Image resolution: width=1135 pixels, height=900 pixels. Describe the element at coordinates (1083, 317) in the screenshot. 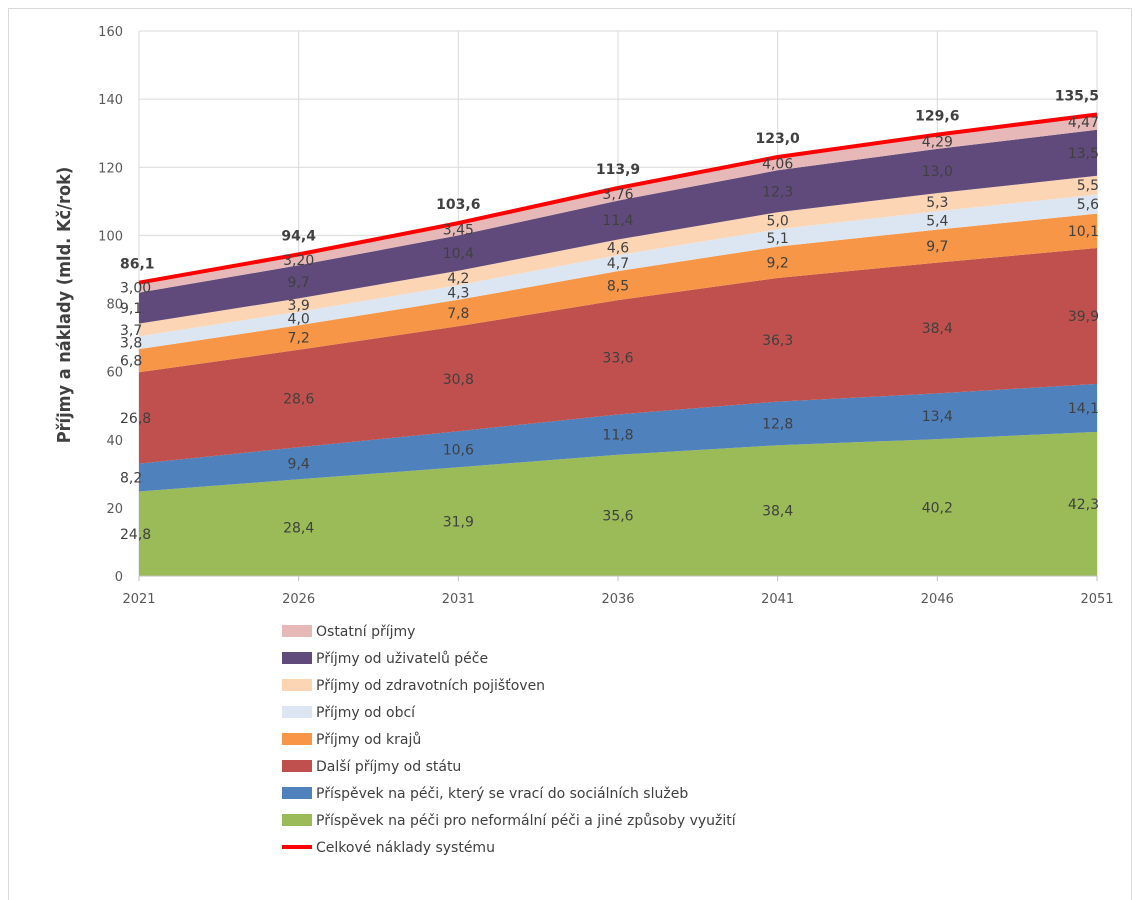

I see `data-label: 39,9` at that location.